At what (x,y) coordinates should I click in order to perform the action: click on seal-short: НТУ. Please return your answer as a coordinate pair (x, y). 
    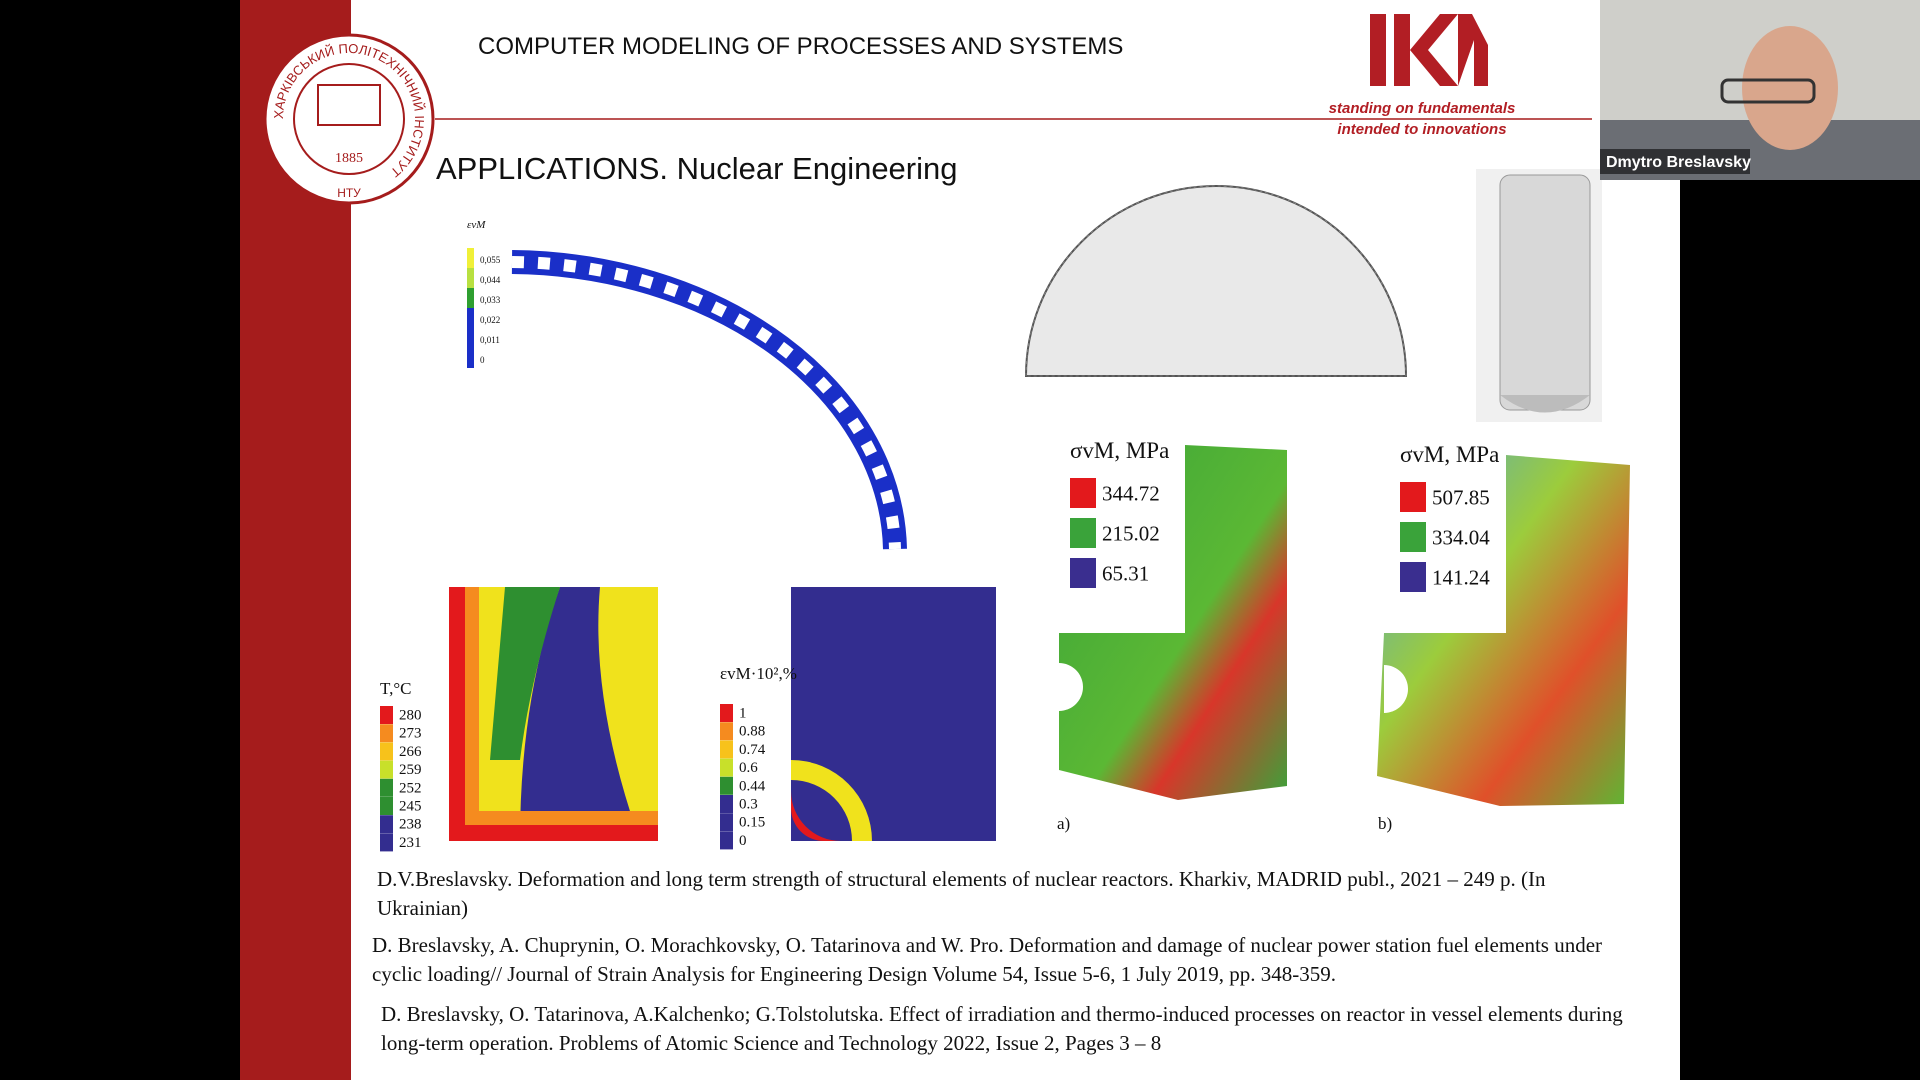
    Looking at the image, I should click on (349, 193).